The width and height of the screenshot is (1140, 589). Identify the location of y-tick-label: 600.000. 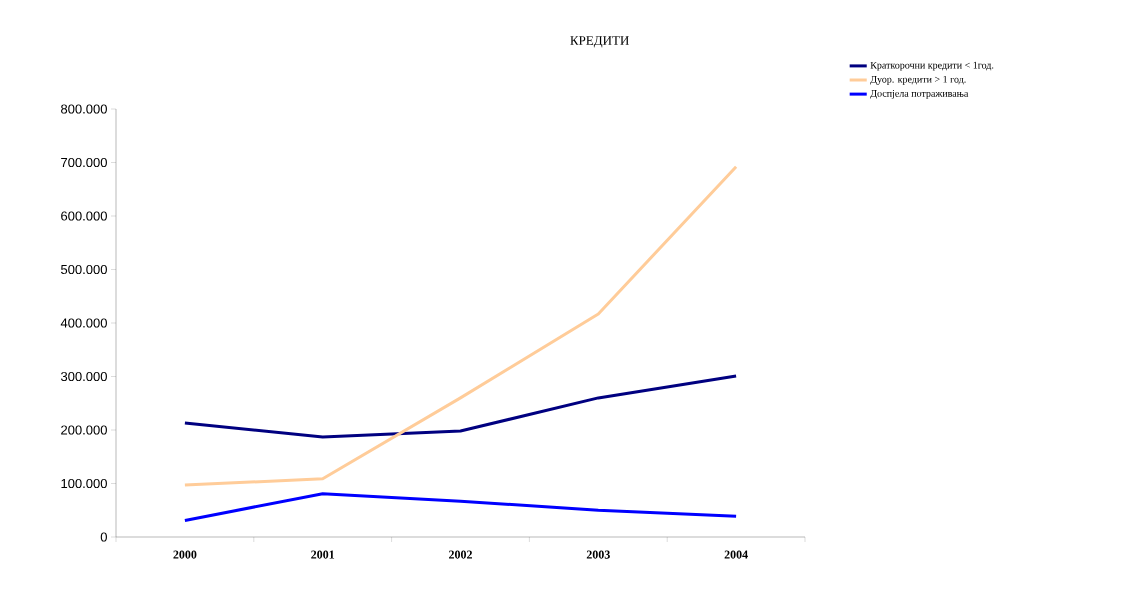
(84, 216).